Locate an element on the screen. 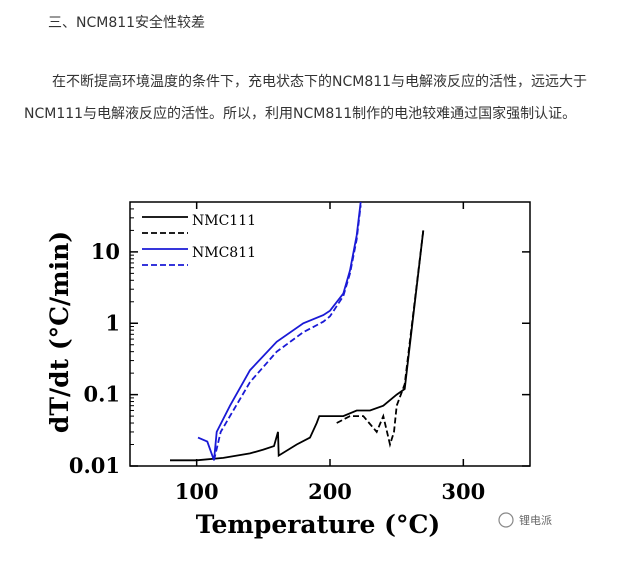 Image resolution: width=618 pixels, height=574 pixels. legend-label: NMC811 is located at coordinates (224, 253).